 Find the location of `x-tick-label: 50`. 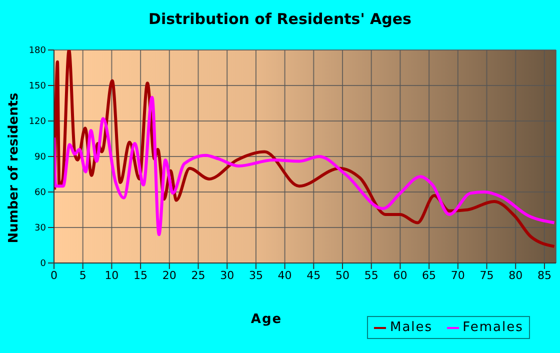

x-tick-label: 50 is located at coordinates (343, 275).